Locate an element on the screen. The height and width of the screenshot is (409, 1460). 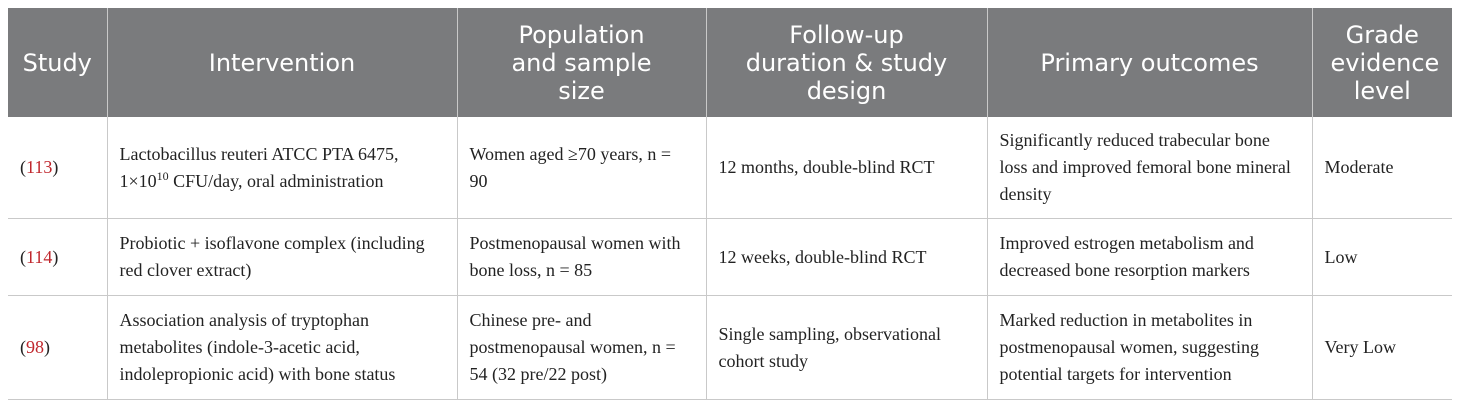
reference-link: 113 is located at coordinates (39, 167).